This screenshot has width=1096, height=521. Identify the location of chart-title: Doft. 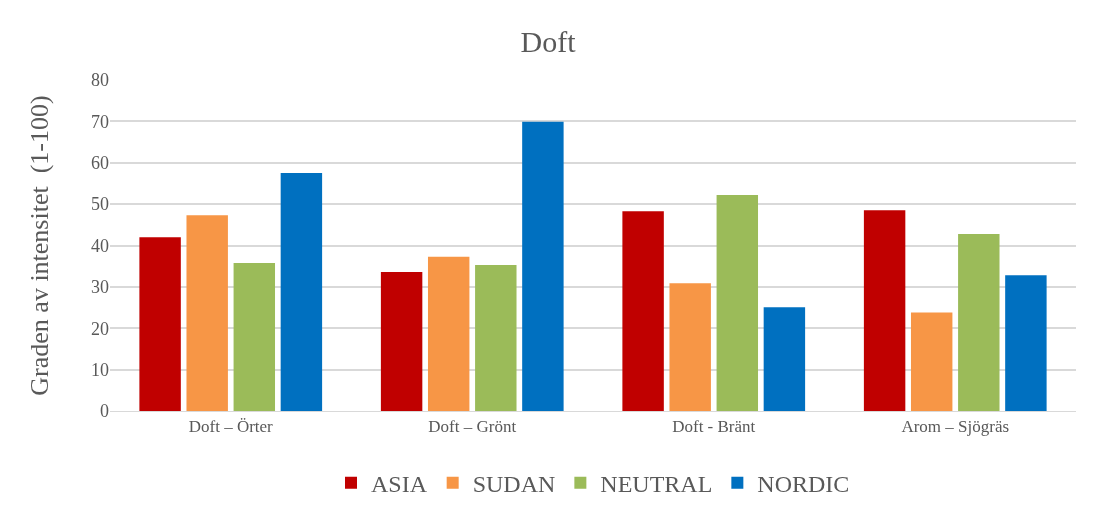
(548, 42).